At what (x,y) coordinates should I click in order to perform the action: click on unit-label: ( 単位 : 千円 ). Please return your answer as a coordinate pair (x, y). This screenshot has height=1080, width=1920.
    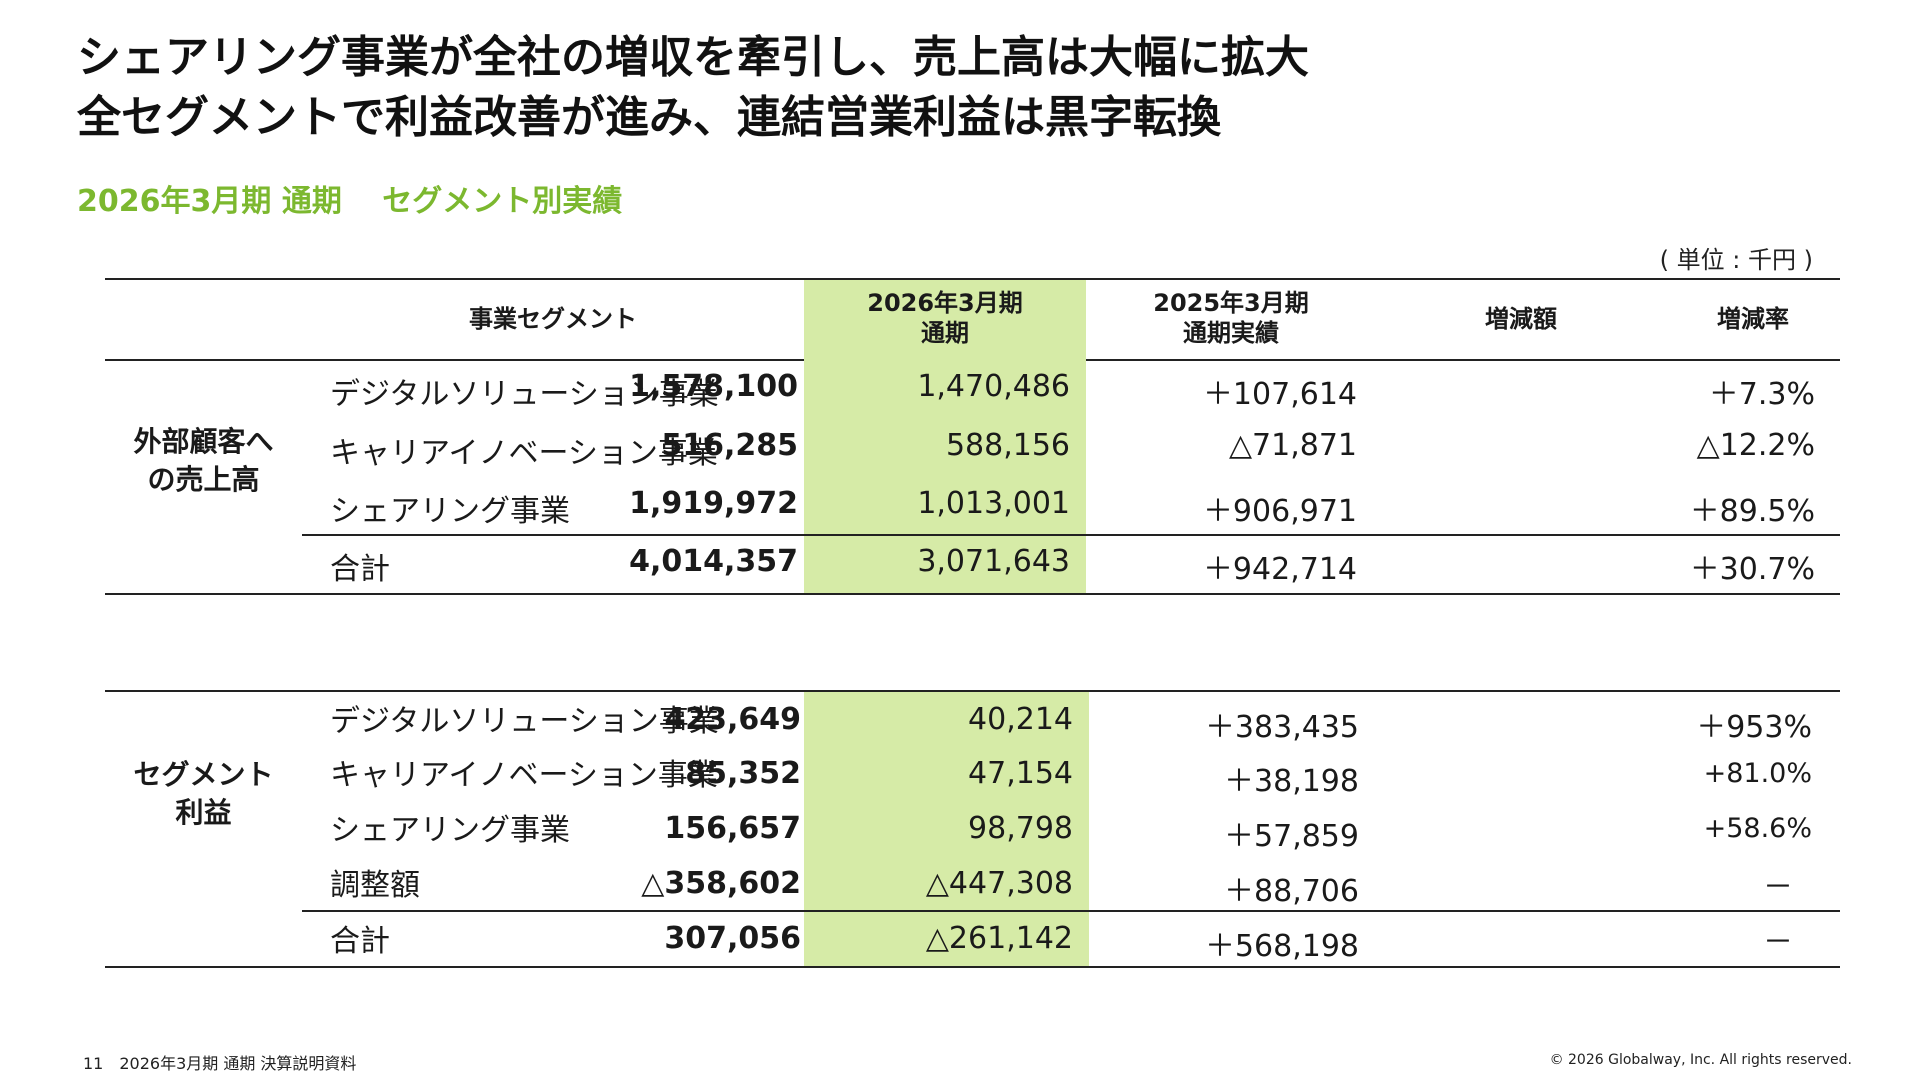
    Looking at the image, I should click on (1736, 260).